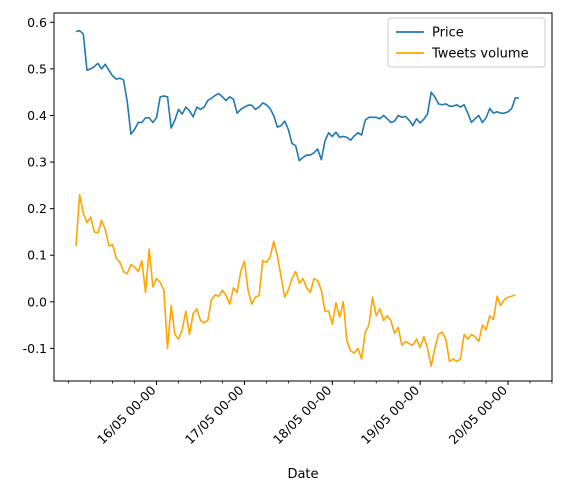 The width and height of the screenshot is (562, 491). Describe the element at coordinates (478, 414) in the screenshot. I see `x-tick-label: 20/05 00-00` at that location.